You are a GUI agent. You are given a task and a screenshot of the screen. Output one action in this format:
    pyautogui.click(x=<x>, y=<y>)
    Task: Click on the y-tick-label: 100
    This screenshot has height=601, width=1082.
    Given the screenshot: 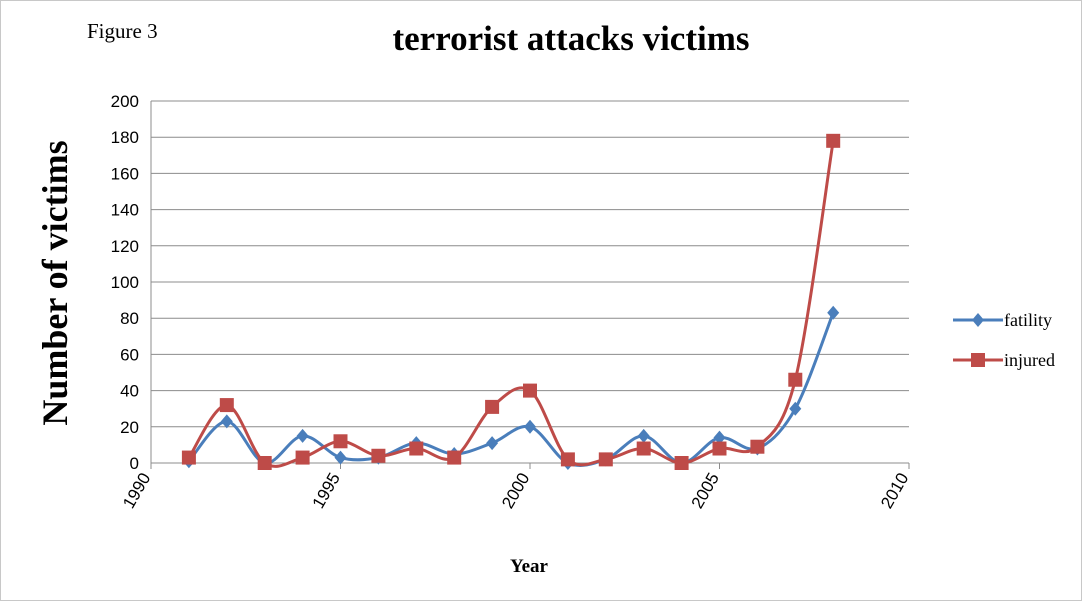 What is the action you would take?
    pyautogui.click(x=125, y=282)
    